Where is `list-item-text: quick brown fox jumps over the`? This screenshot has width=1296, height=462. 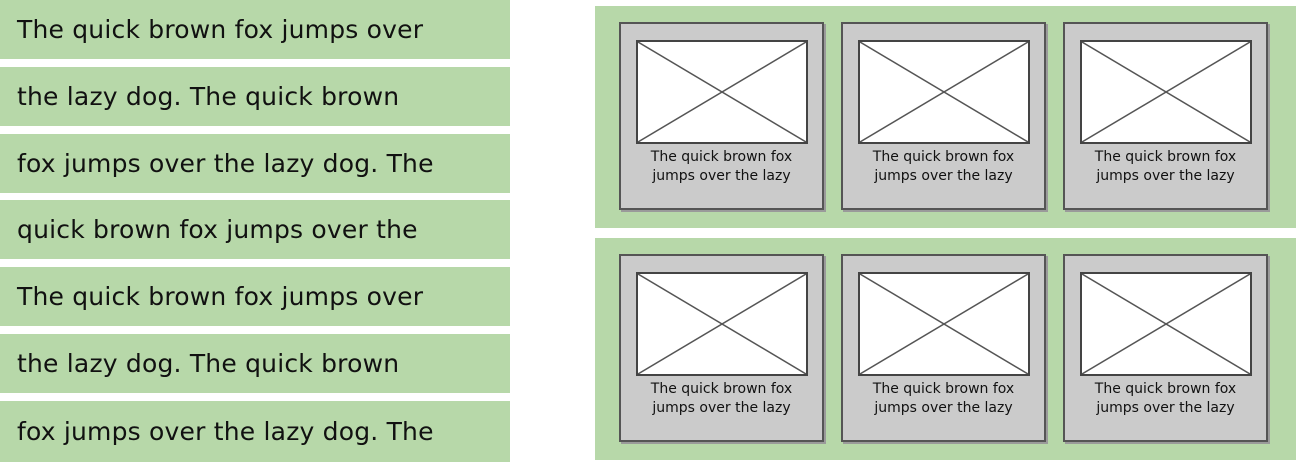 list-item-text: quick brown fox jumps over the is located at coordinates (217, 229).